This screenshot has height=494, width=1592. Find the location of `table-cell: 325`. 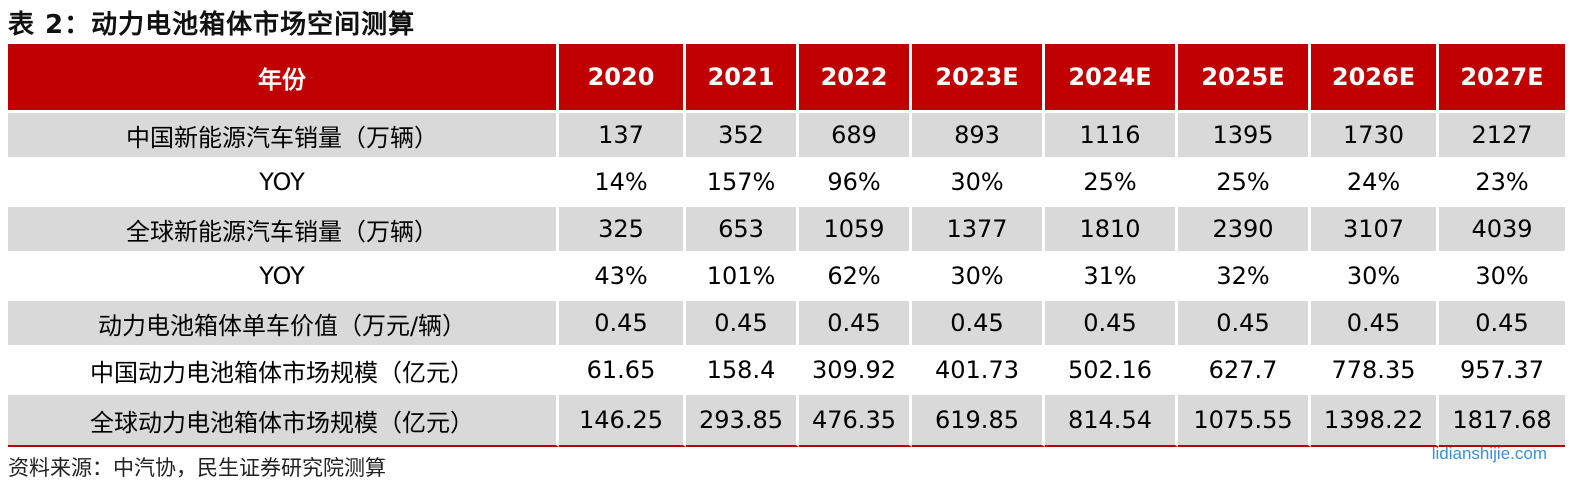

table-cell: 325 is located at coordinates (622, 230).